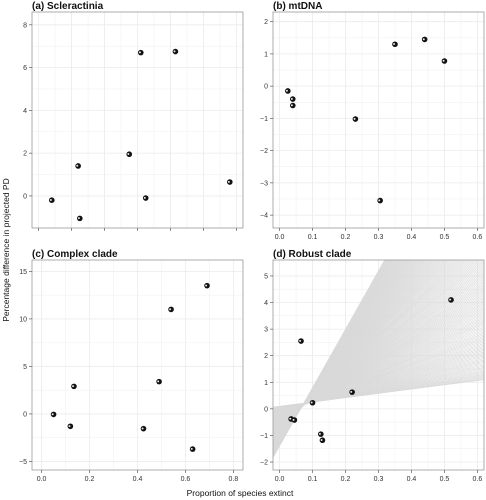 The width and height of the screenshot is (486, 500). Describe the element at coordinates (266, 330) in the screenshot. I see `y-tick-label: 3` at that location.